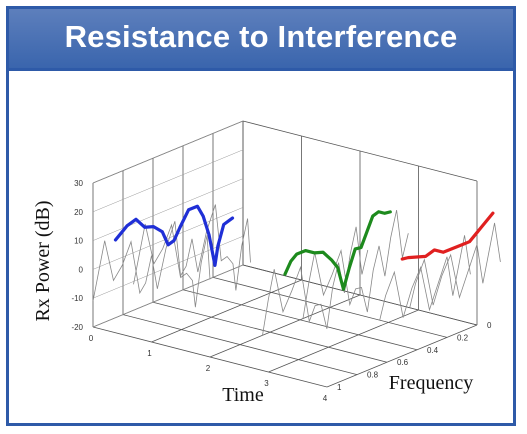 This screenshot has height=434, width=527. I want to click on z-tick-label: -20, so click(77, 327).